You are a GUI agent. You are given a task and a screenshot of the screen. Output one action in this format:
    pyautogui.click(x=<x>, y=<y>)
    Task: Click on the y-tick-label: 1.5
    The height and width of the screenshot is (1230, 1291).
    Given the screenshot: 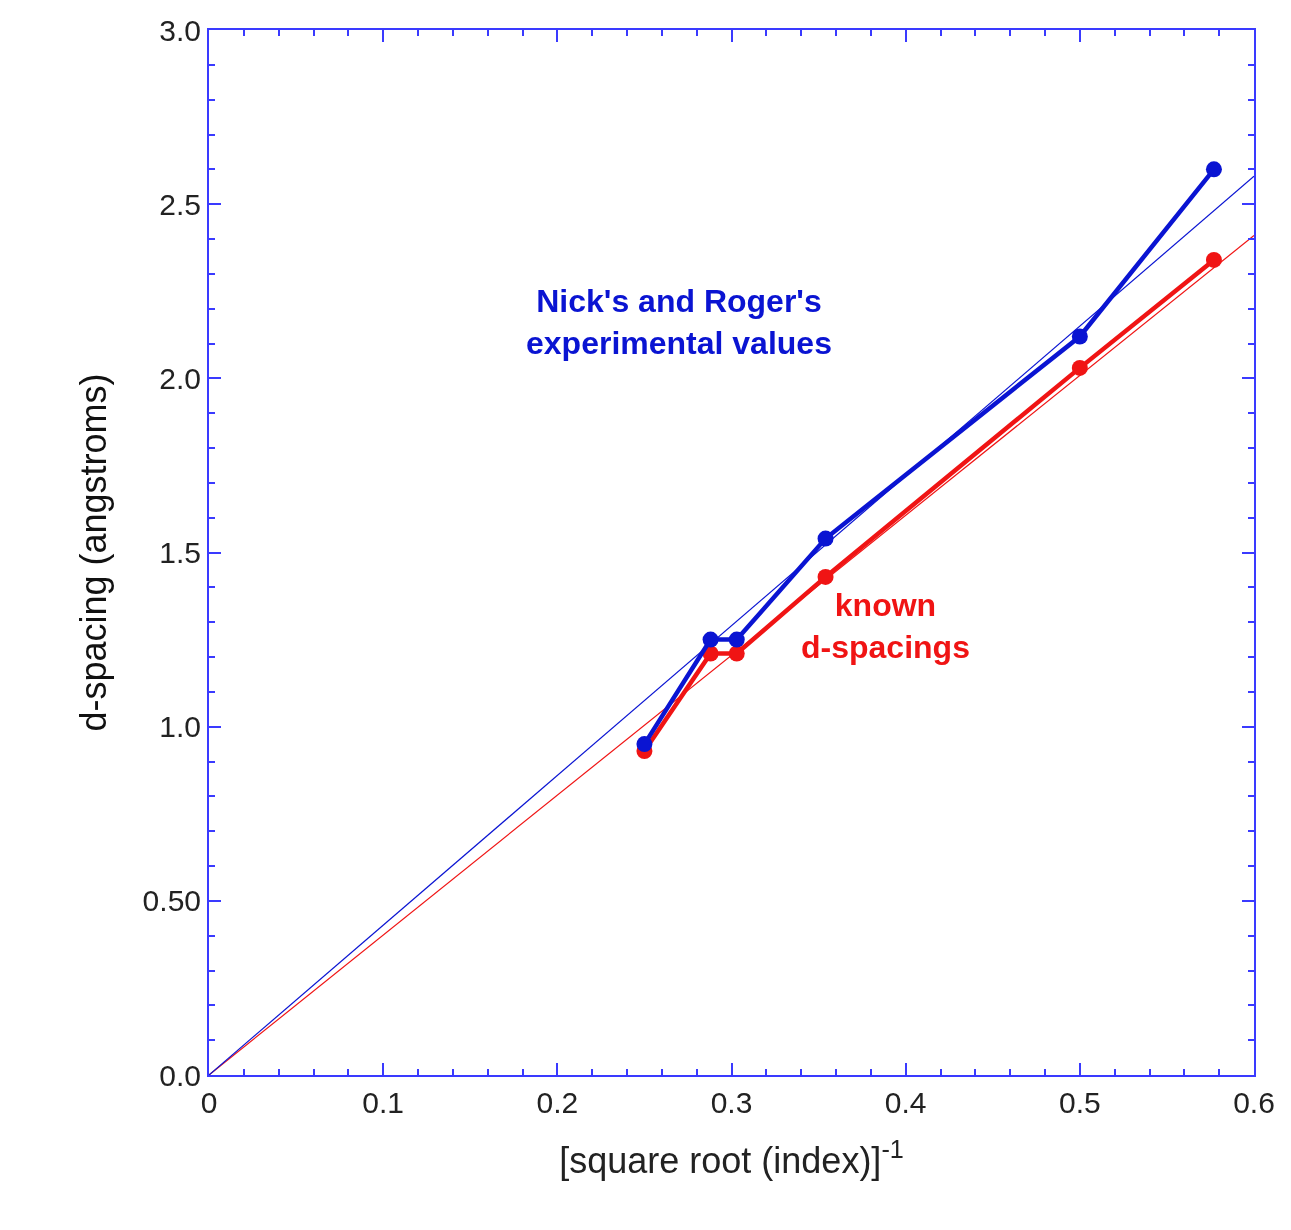 What is the action you would take?
    pyautogui.click(x=180, y=552)
    